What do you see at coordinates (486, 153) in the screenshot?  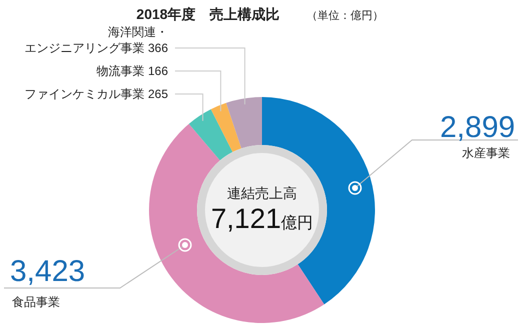 I see `slice-label: 水産事業` at bounding box center [486, 153].